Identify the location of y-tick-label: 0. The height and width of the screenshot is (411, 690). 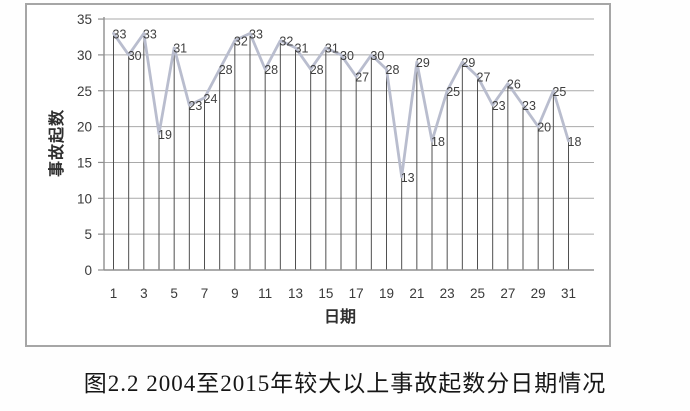
(88, 270).